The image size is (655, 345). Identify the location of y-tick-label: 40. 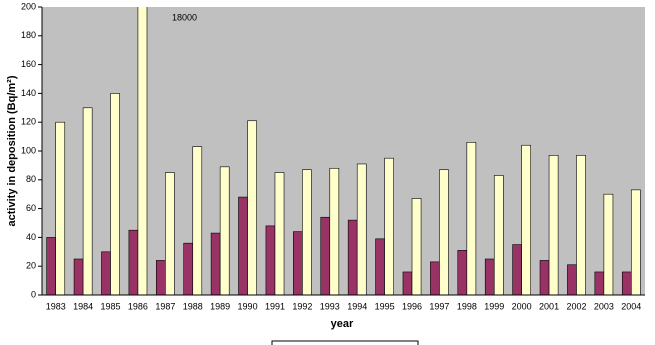
(31, 237).